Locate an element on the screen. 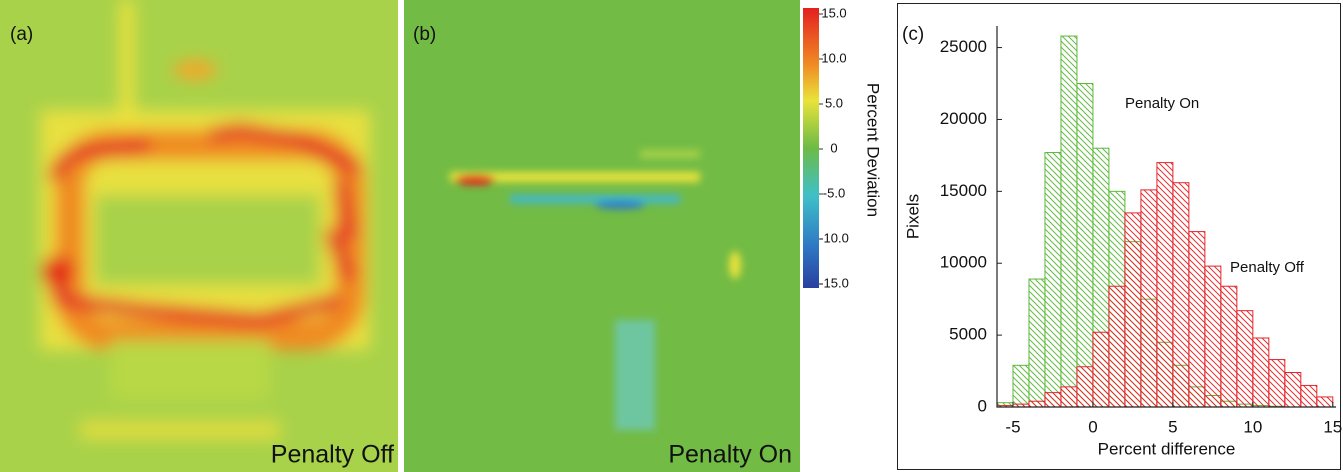  y-tick-label: 15000 is located at coordinates (963, 190).